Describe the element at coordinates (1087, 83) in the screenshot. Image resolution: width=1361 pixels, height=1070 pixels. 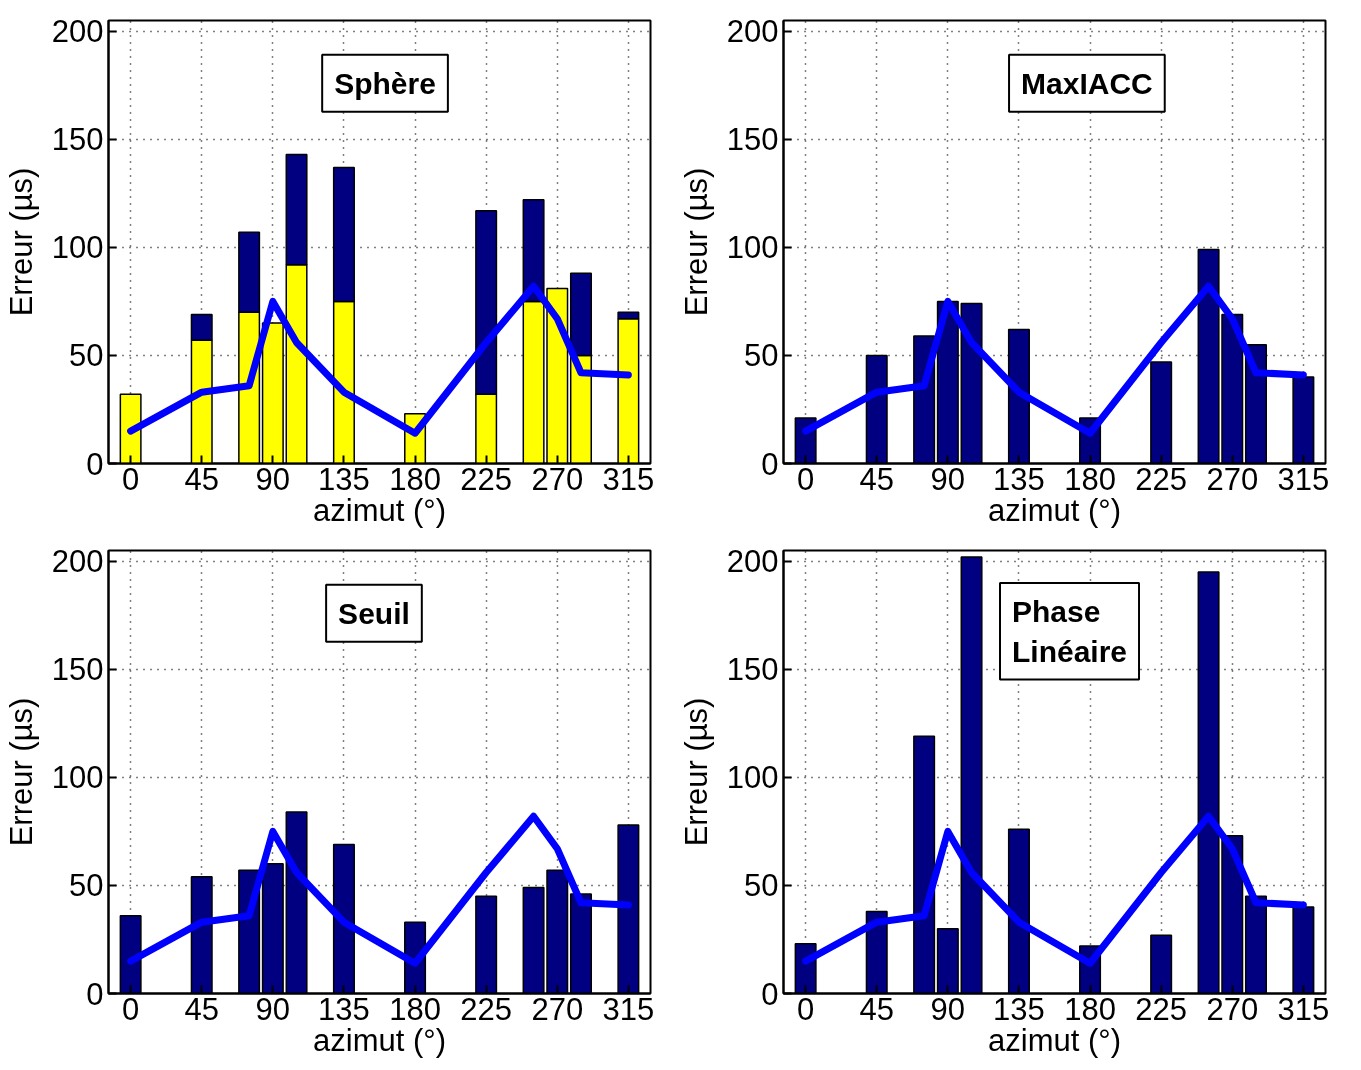
I see `text: MaxIACC` at that location.